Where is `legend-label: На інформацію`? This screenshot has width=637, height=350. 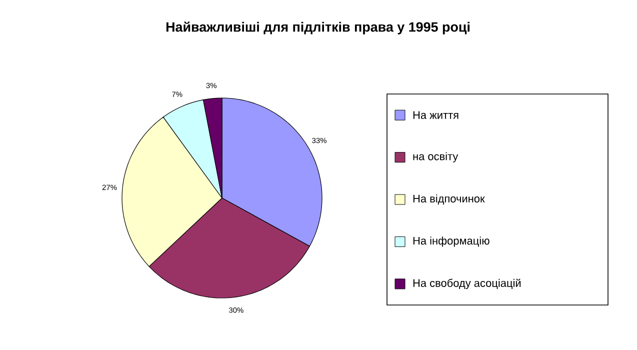 legend-label: На інформацію is located at coordinates (451, 241).